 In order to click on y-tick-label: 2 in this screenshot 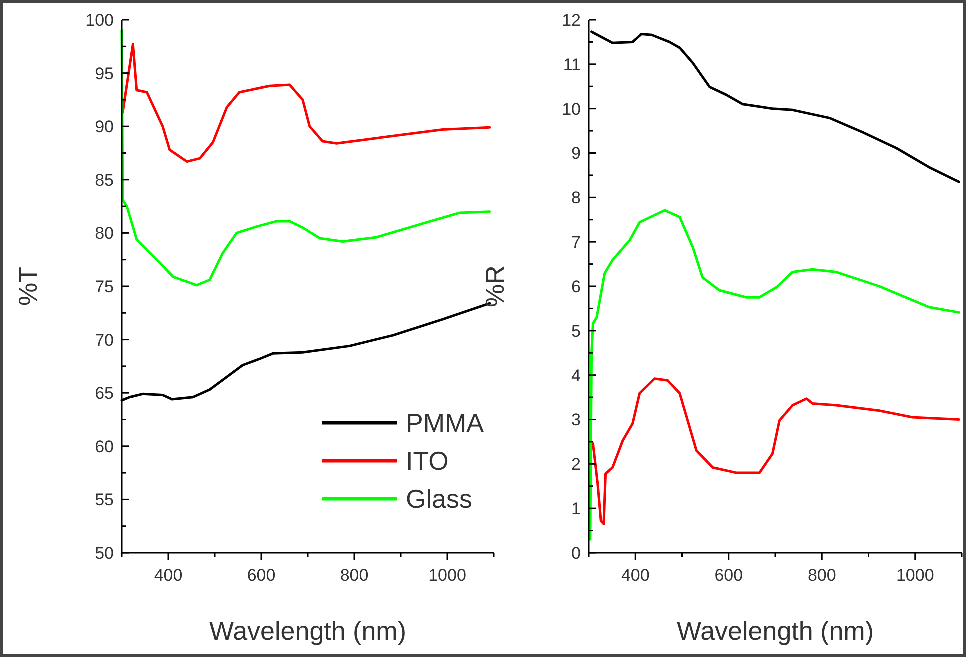, I will do `click(576, 464)`.